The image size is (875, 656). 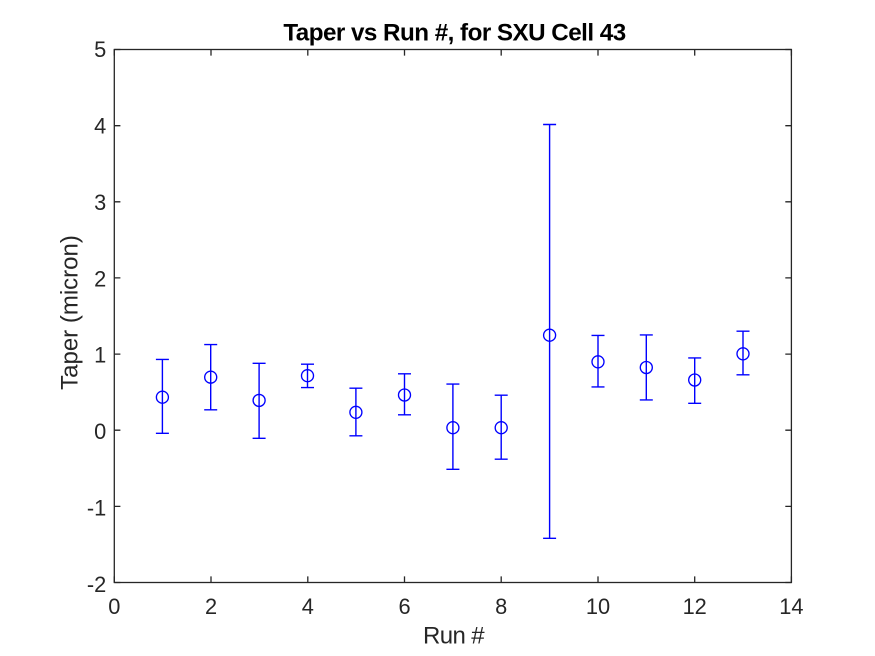 I want to click on svg-text: -2, so click(x=96, y=584).